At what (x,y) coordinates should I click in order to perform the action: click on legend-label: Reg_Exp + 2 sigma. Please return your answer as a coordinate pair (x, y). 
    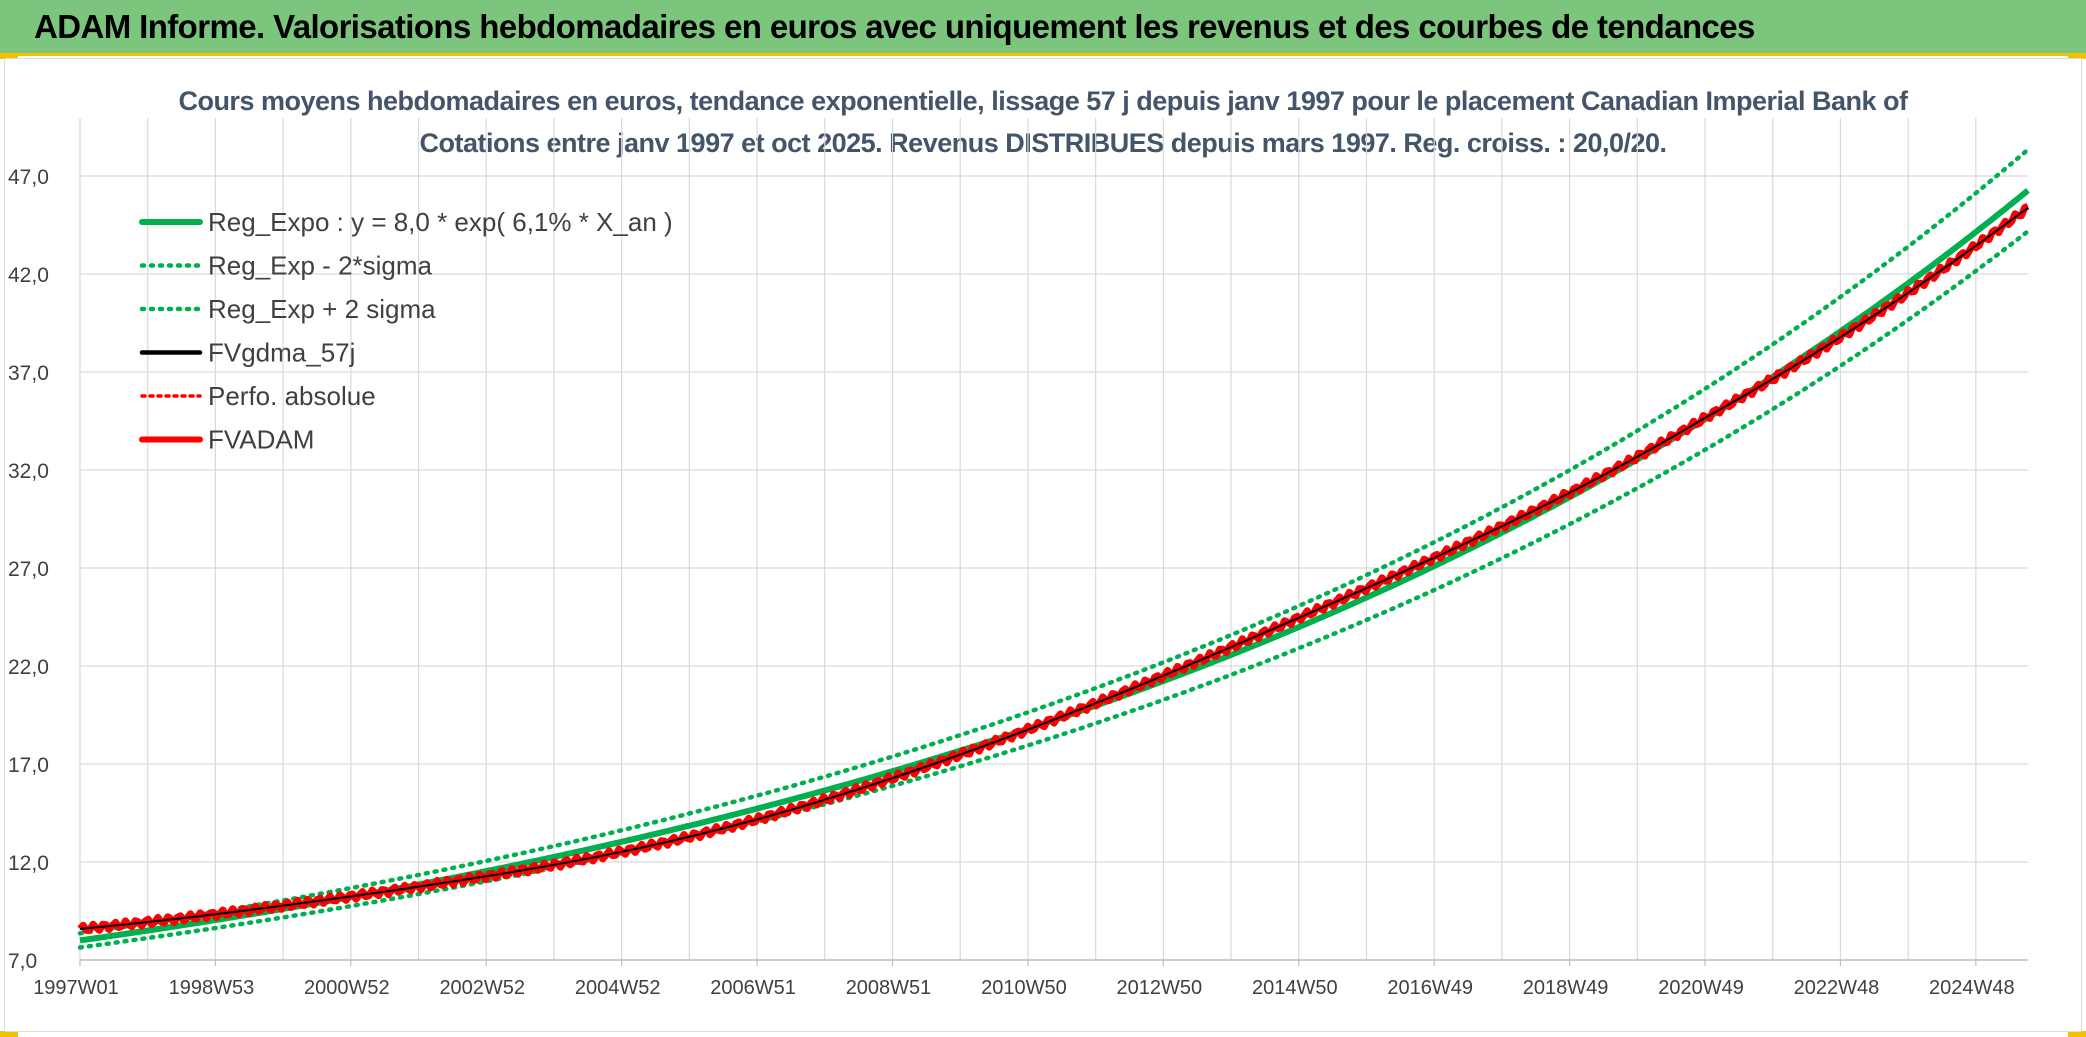
    Looking at the image, I should click on (322, 309).